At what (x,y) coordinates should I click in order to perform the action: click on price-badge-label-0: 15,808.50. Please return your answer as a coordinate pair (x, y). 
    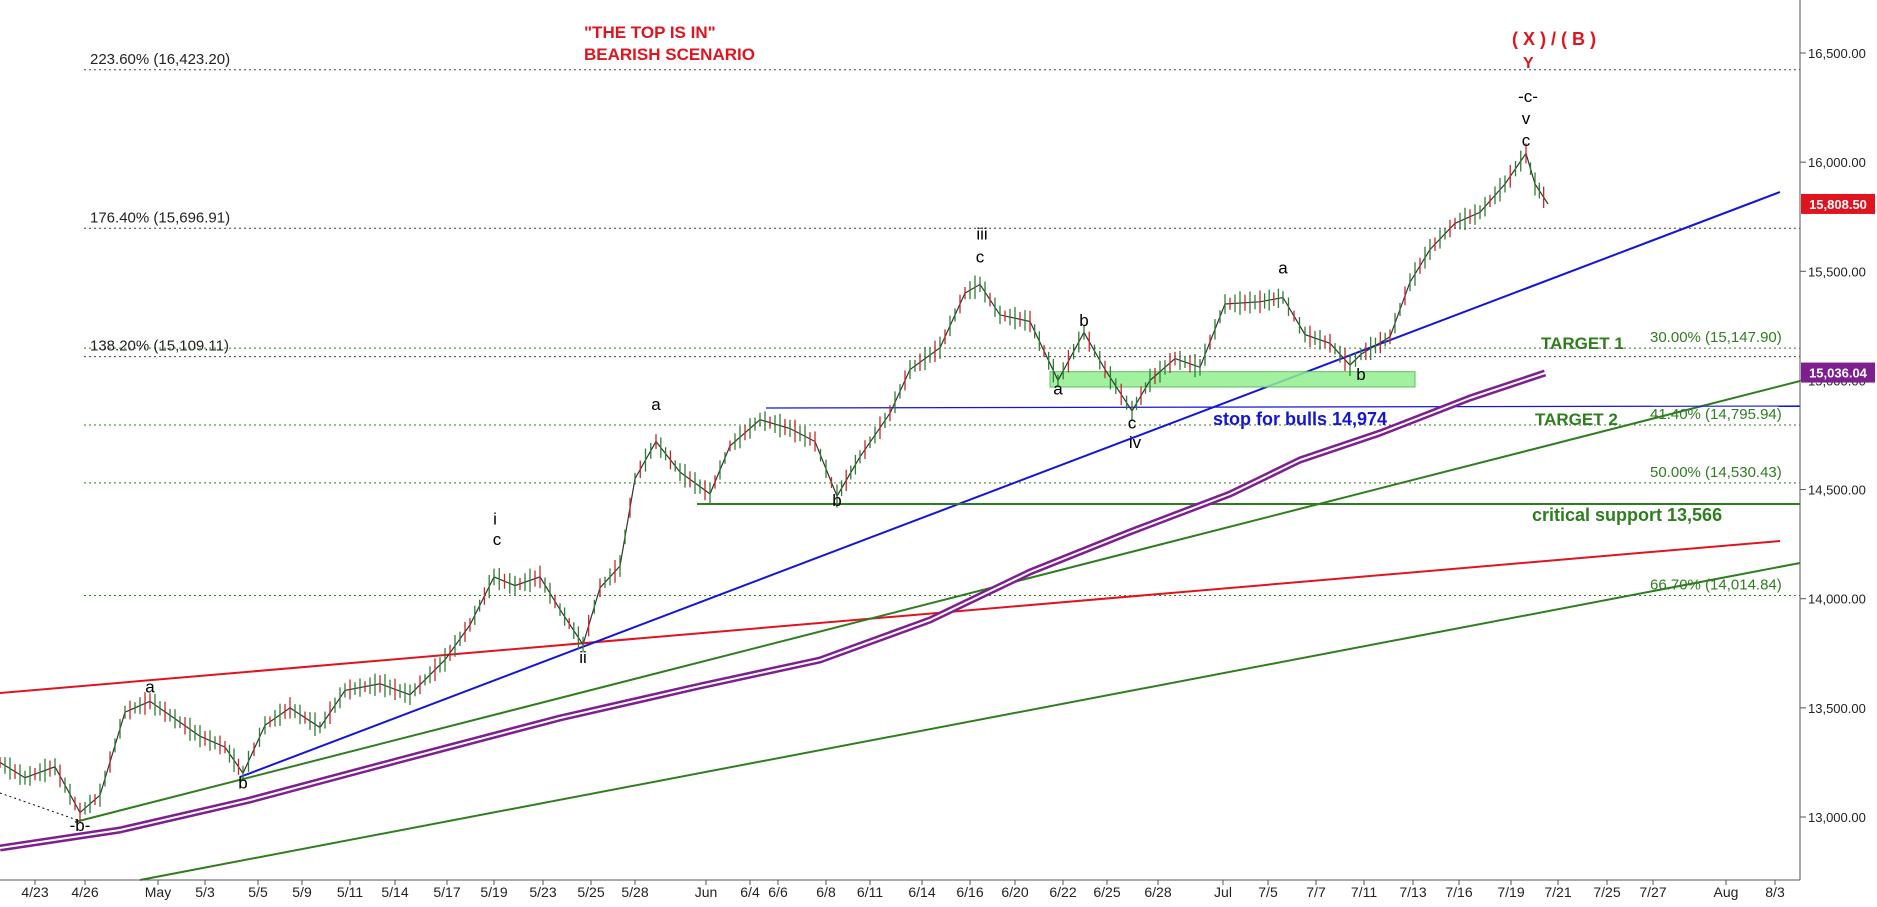
    Looking at the image, I should click on (1838, 204).